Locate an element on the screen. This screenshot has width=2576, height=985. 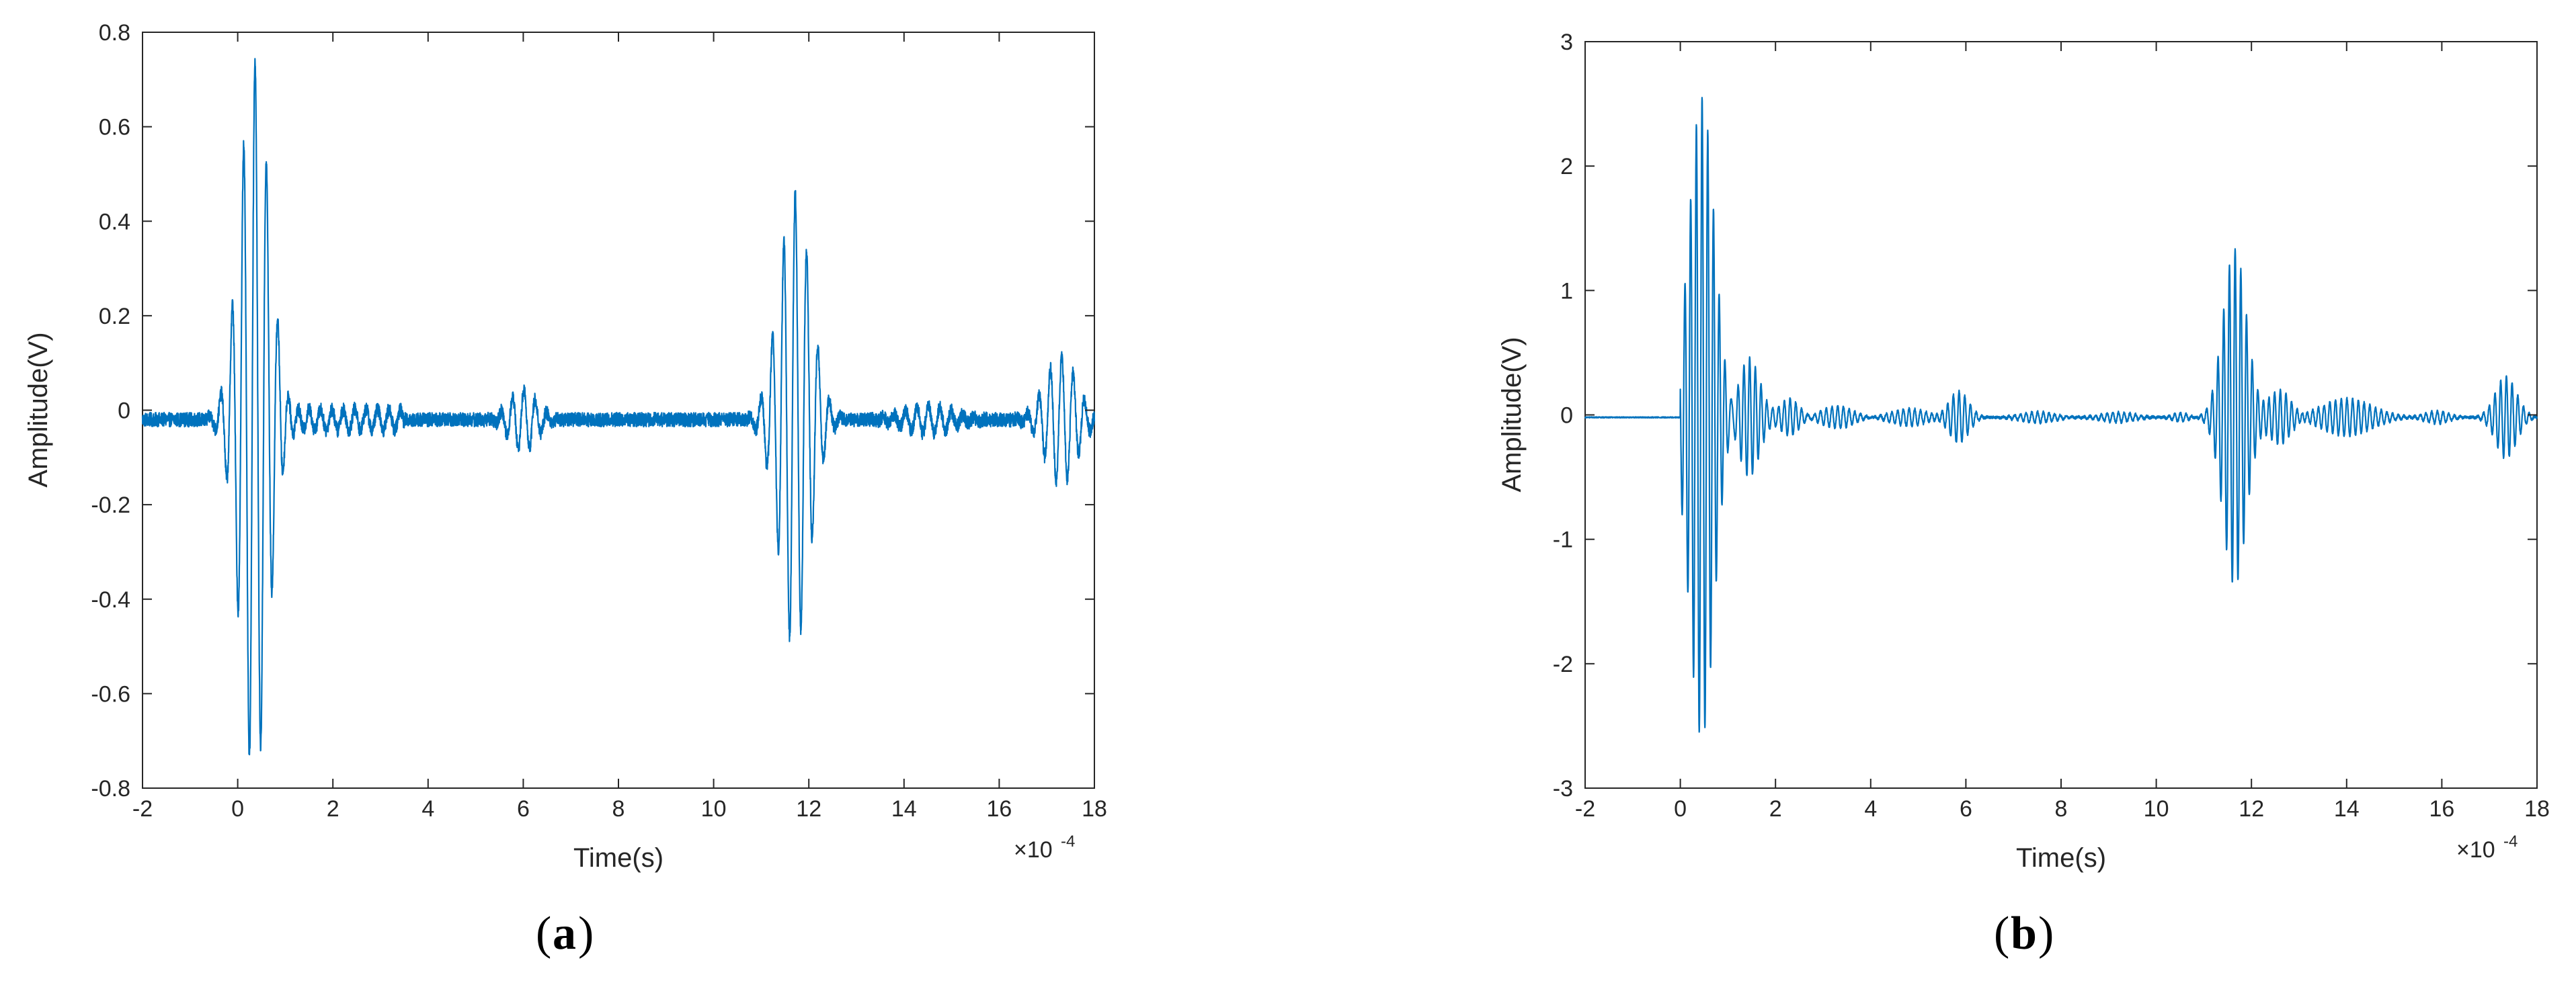
panel-caption-a: ( a ) is located at coordinates (565, 933).